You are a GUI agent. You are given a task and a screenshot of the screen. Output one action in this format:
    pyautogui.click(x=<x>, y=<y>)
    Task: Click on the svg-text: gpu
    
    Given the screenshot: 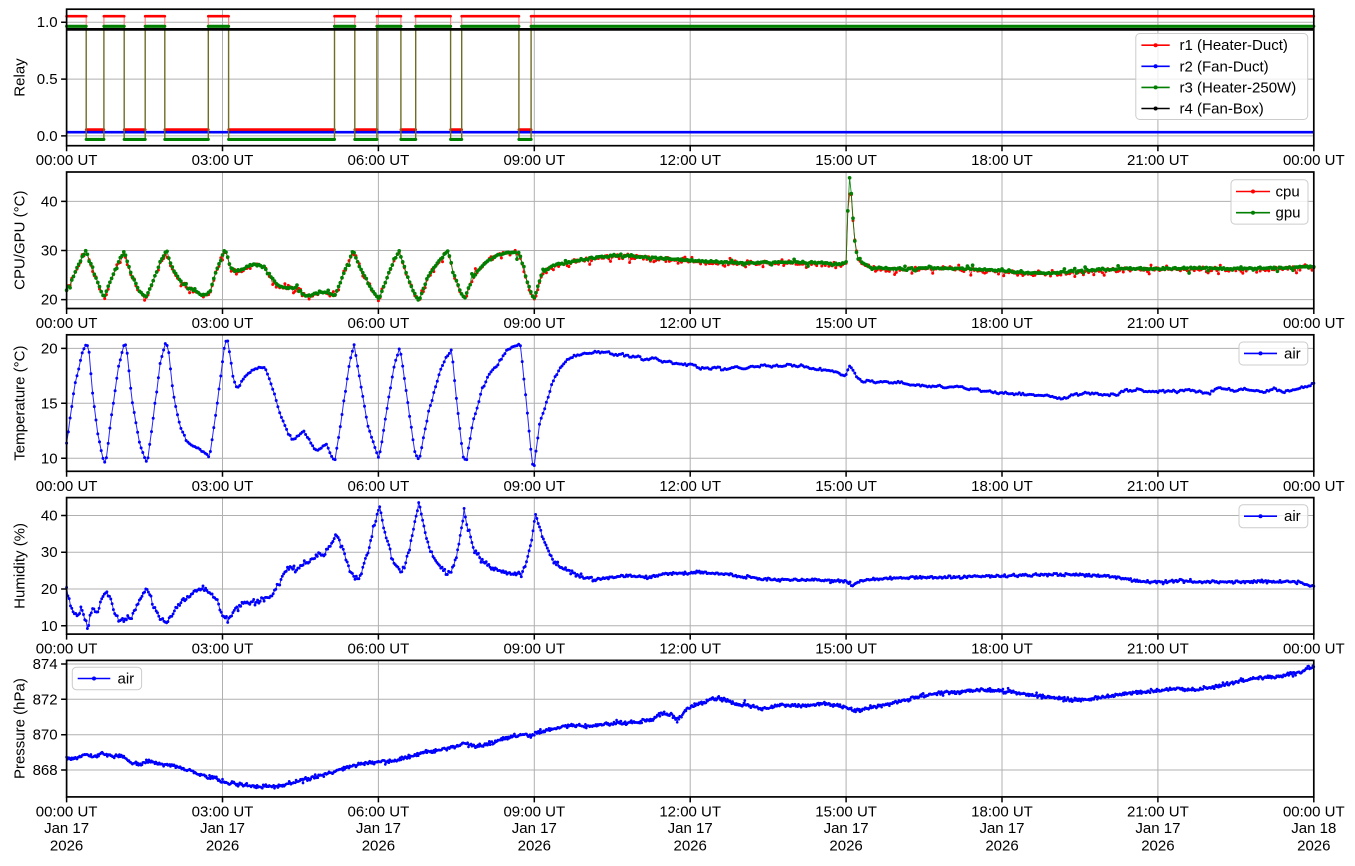 What is the action you would take?
    pyautogui.click(x=1288, y=213)
    